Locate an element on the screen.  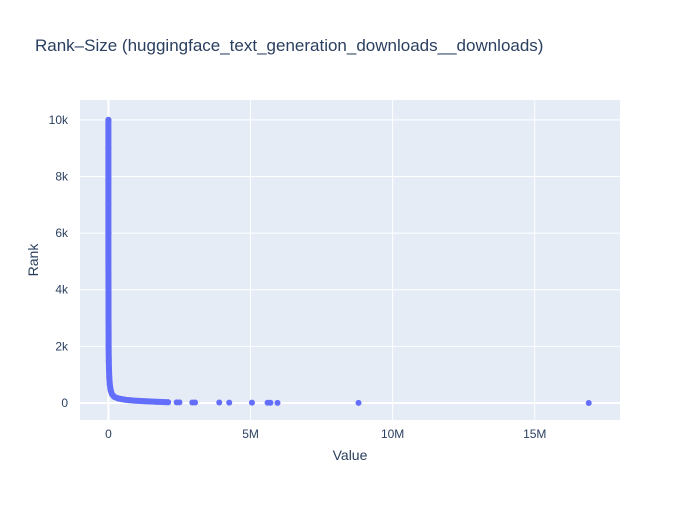
y-tick-label: 6k is located at coordinates (62, 233).